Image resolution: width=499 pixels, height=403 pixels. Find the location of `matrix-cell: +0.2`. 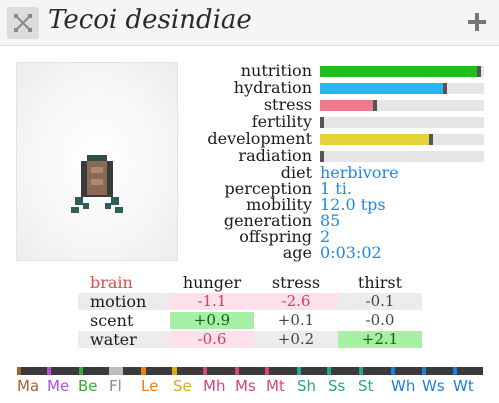

matrix-cell: +0.2 is located at coordinates (296, 339).